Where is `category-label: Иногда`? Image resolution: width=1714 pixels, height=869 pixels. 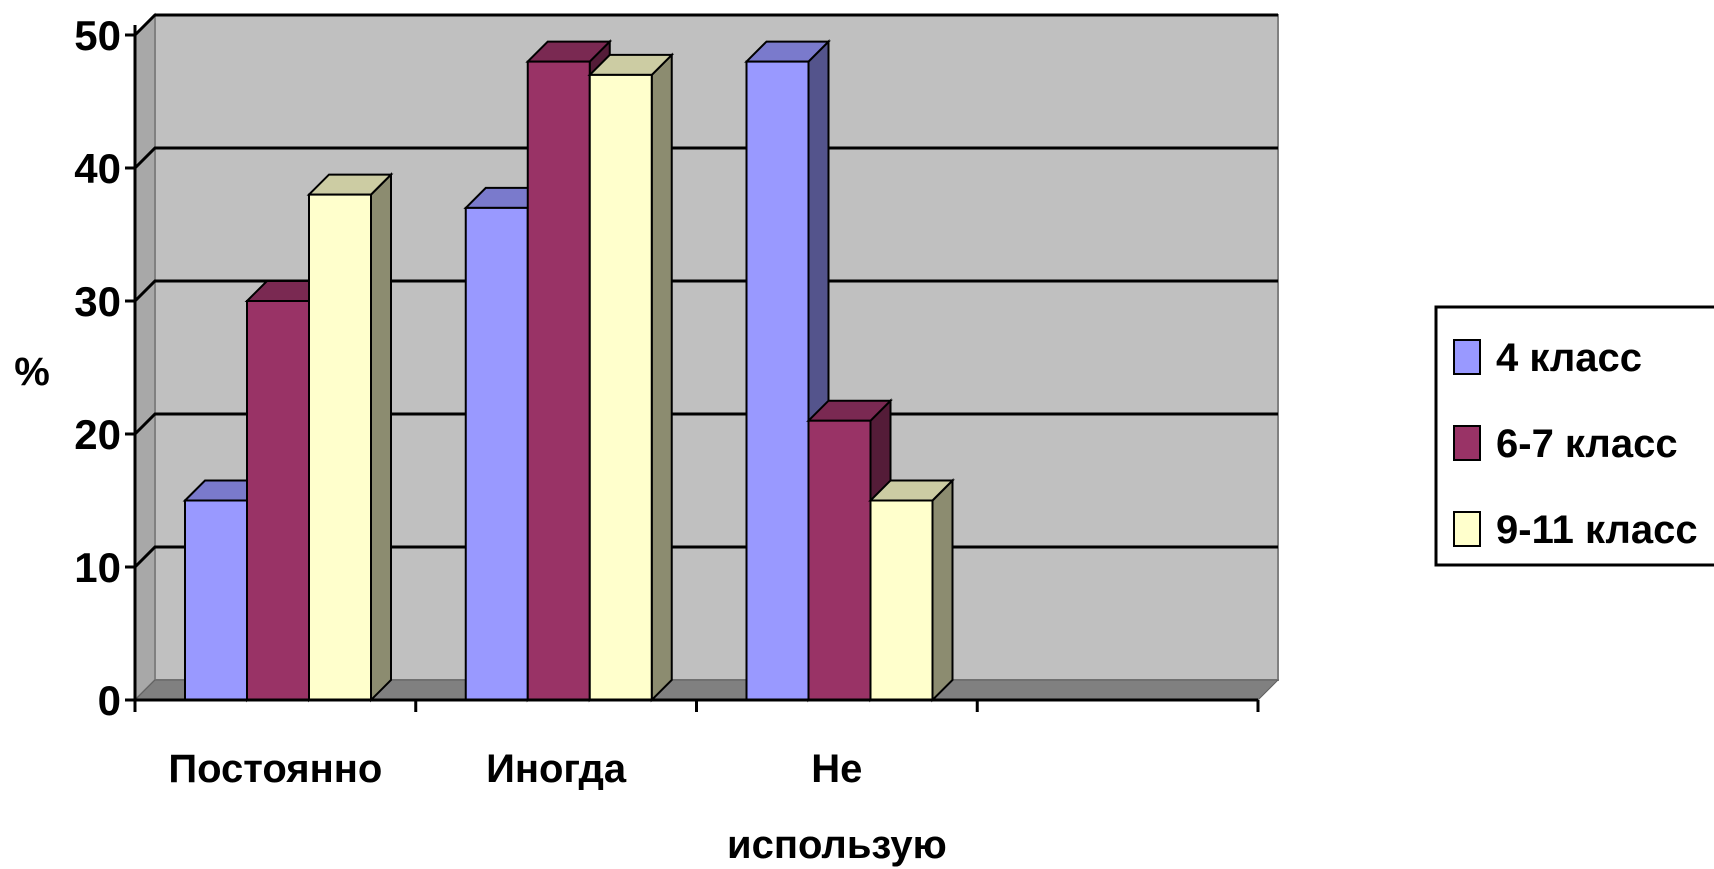 category-label: Иногда is located at coordinates (556, 769).